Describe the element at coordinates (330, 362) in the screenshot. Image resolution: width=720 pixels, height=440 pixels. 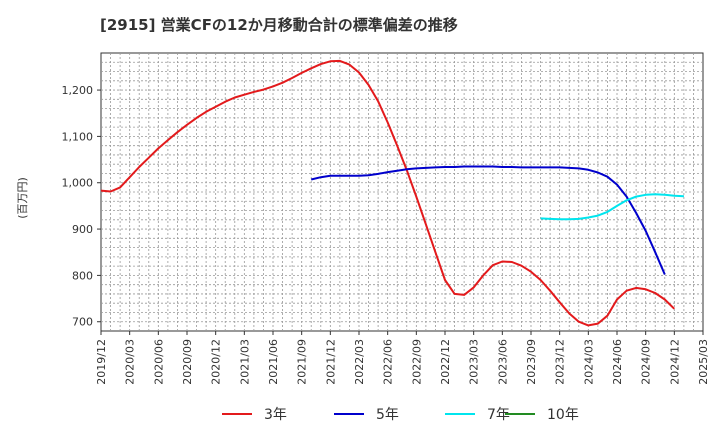
I see `x-tick-label: 2021/12` at that location.